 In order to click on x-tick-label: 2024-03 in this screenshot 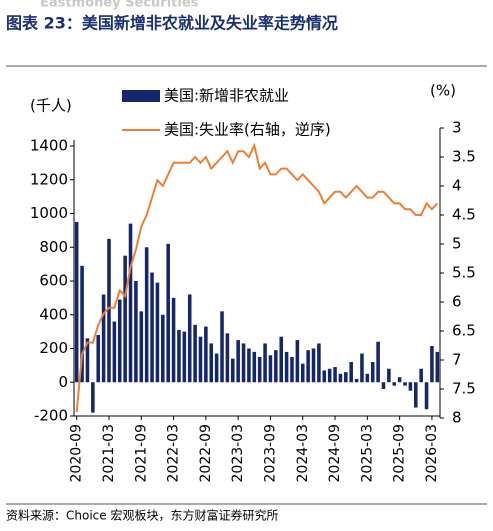, I will do `click(303, 453)`.